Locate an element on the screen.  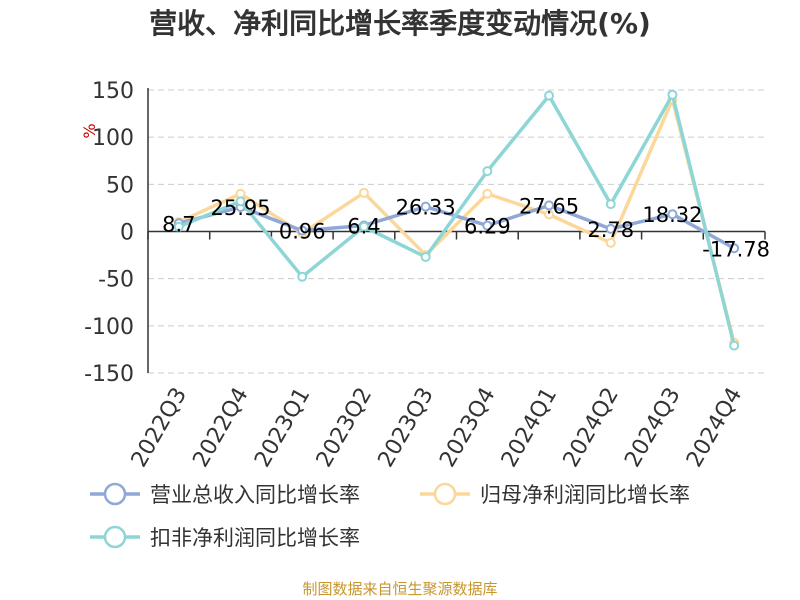
data-label: 8.7 is located at coordinates (178, 224).